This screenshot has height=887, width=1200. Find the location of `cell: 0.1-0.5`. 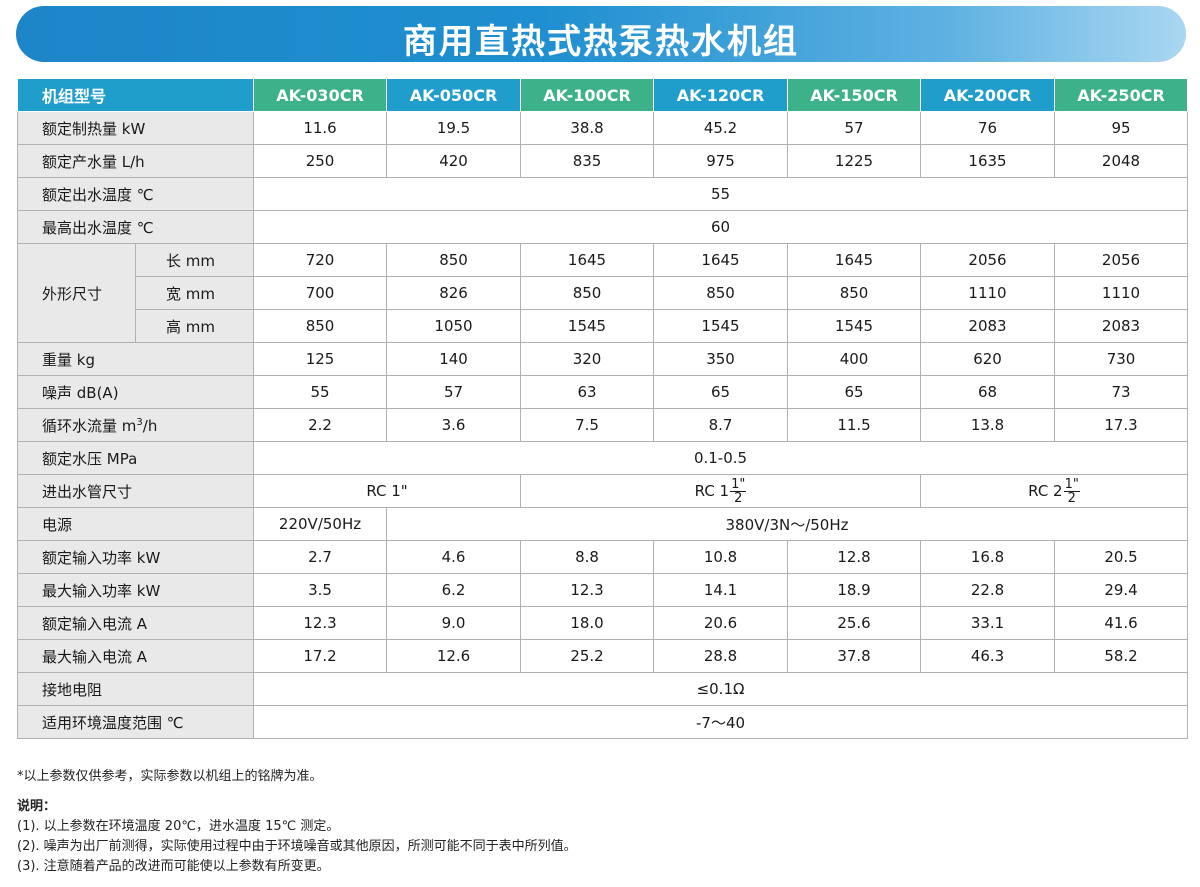

cell: 0.1-0.5 is located at coordinates (721, 458).